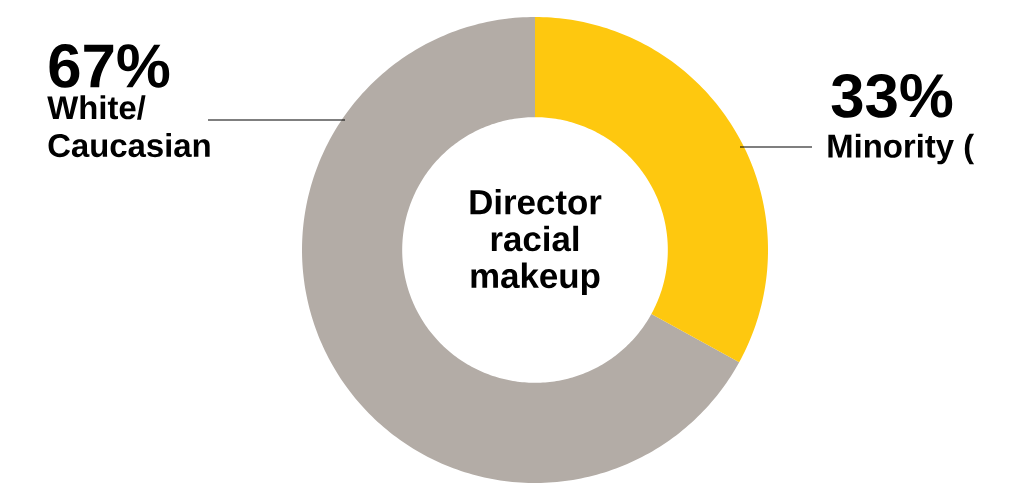  I want to click on data-label: 33%, so click(892, 95).